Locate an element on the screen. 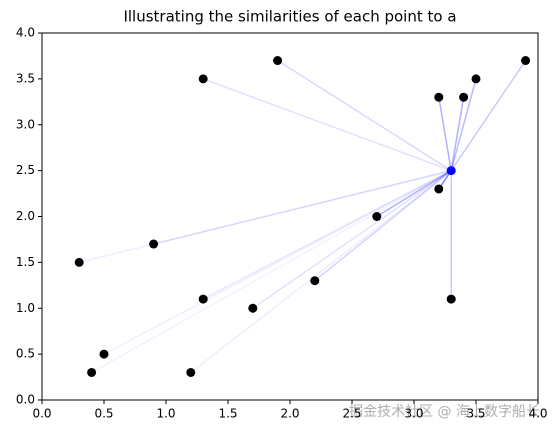  x-tick-label: 4.0 is located at coordinates (537, 414).